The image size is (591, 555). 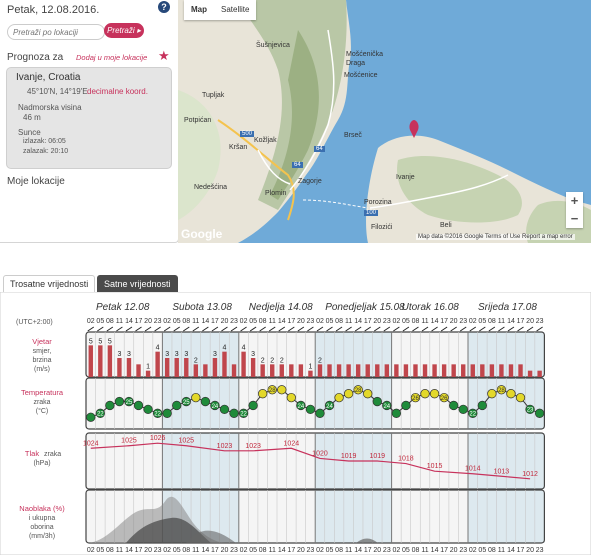 What do you see at coordinates (56, 32) in the screenshot?
I see `search-input` at bounding box center [56, 32].